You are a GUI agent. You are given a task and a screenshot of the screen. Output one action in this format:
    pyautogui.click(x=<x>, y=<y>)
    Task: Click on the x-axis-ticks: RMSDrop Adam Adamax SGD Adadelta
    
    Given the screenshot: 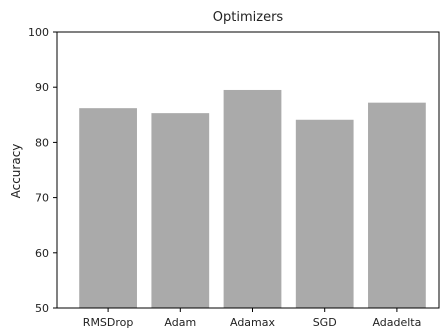 What is the action you would take?
    pyautogui.click(x=252, y=318)
    